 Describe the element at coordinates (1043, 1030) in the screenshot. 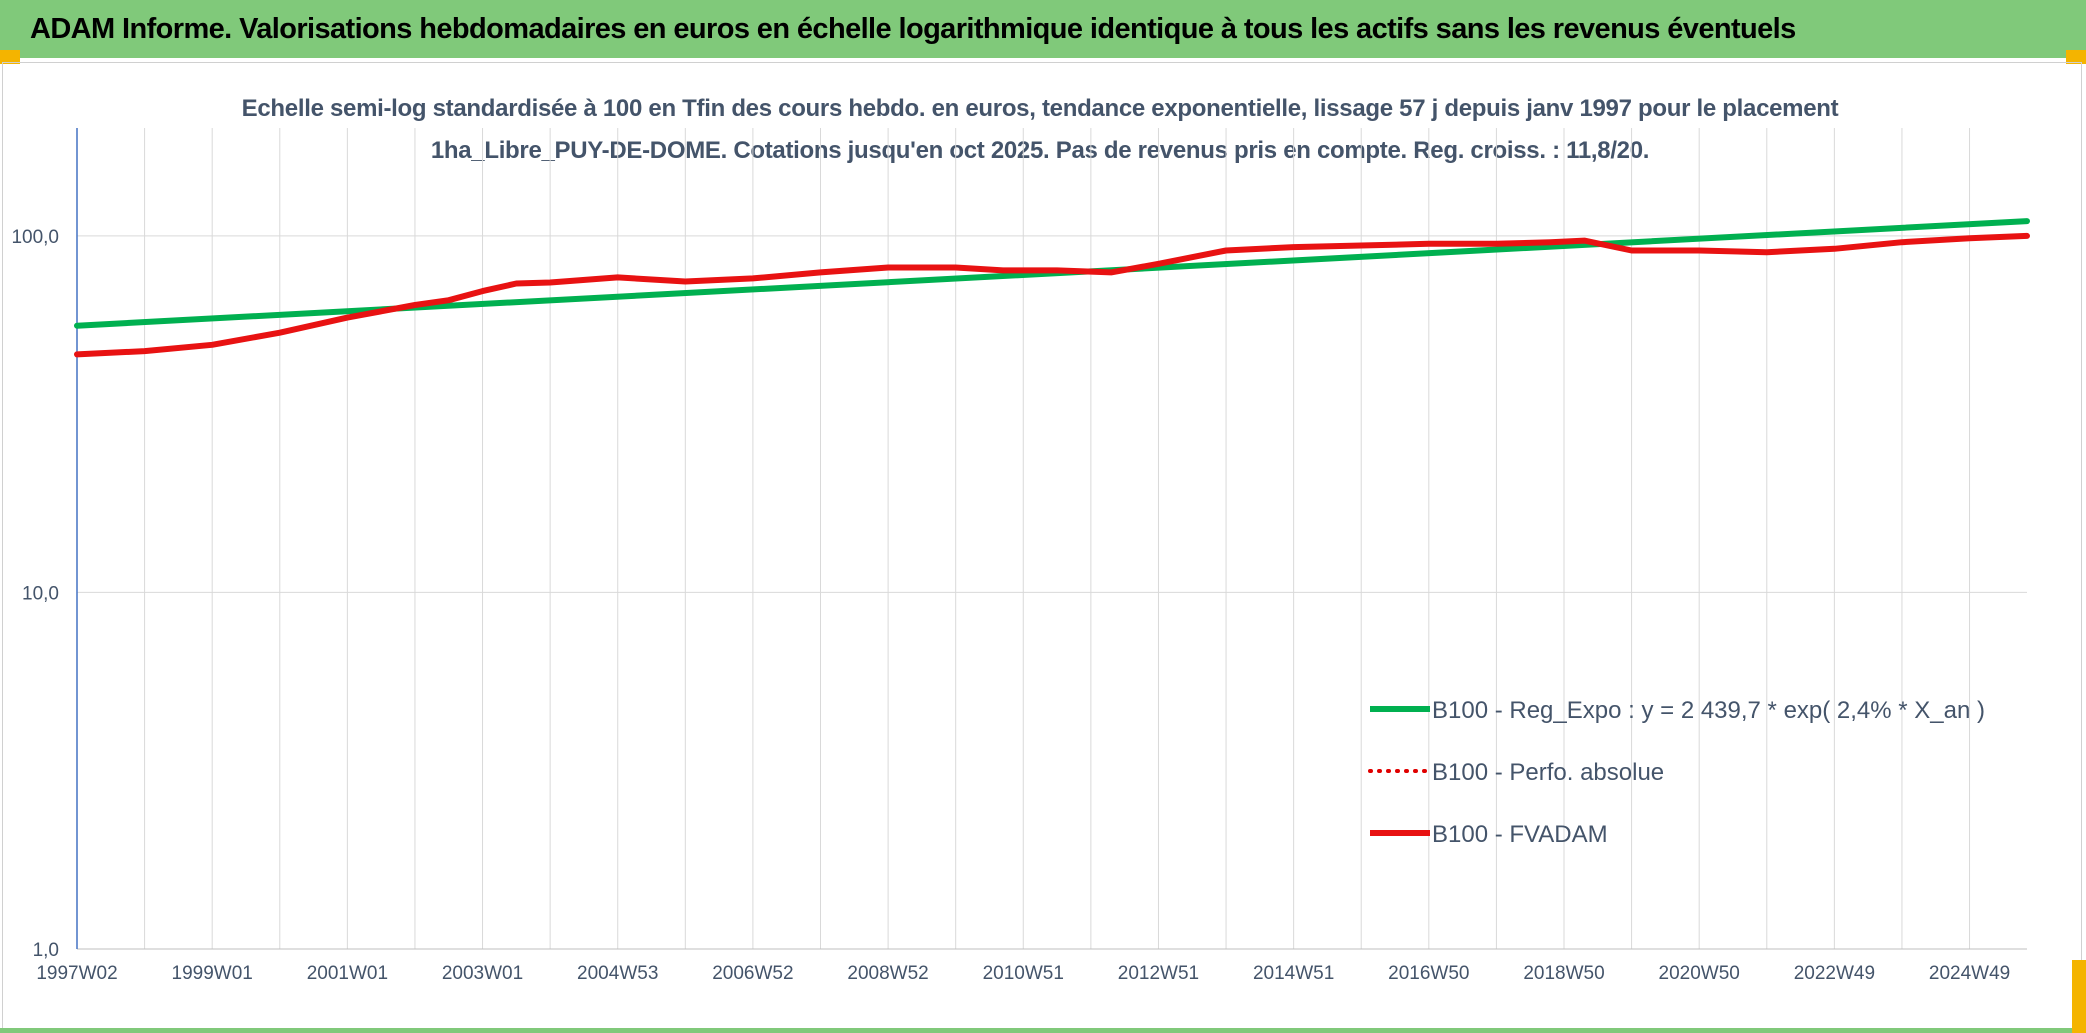

I see `bottom-border` at that location.